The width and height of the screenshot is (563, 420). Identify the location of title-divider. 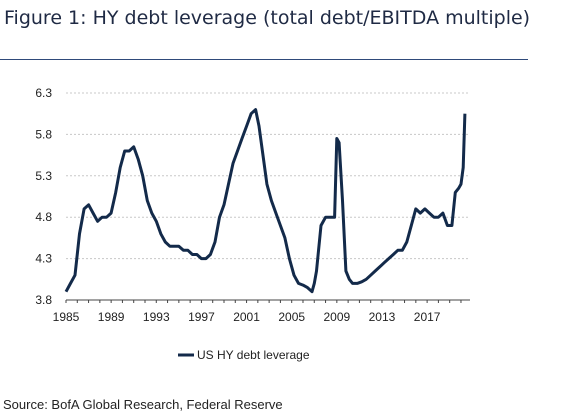
(264, 59).